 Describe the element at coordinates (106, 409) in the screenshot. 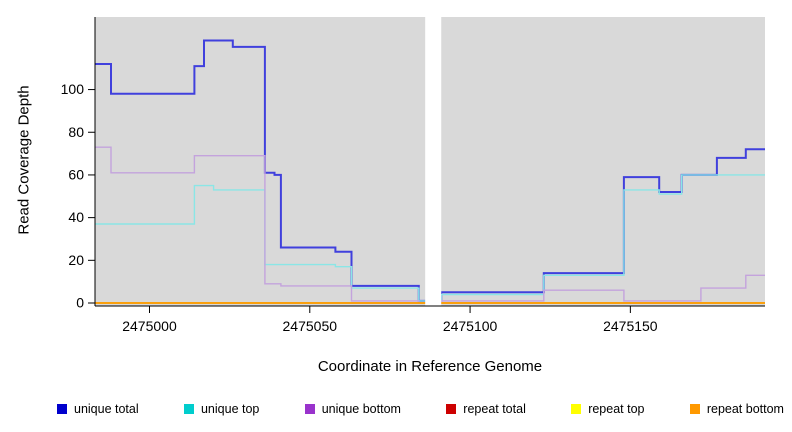

I see `legend-label: unique total` at that location.